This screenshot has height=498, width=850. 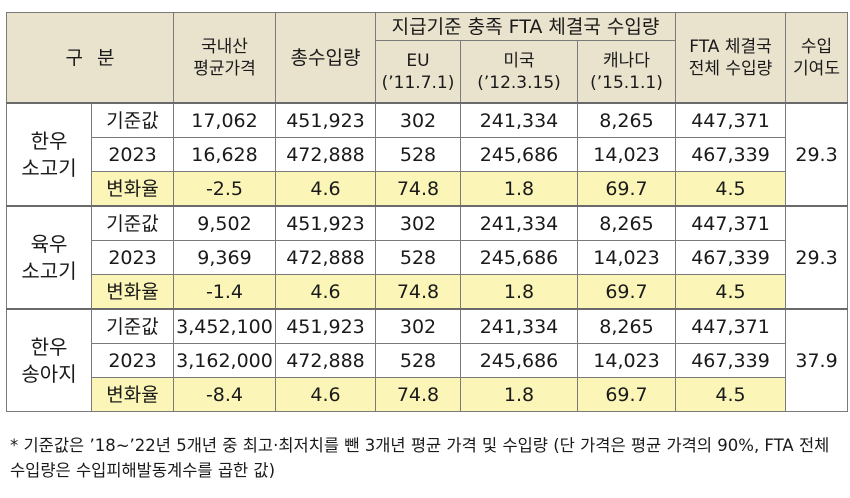 I want to click on header-domestic-price: 국내산 평균가격, so click(x=224, y=58).